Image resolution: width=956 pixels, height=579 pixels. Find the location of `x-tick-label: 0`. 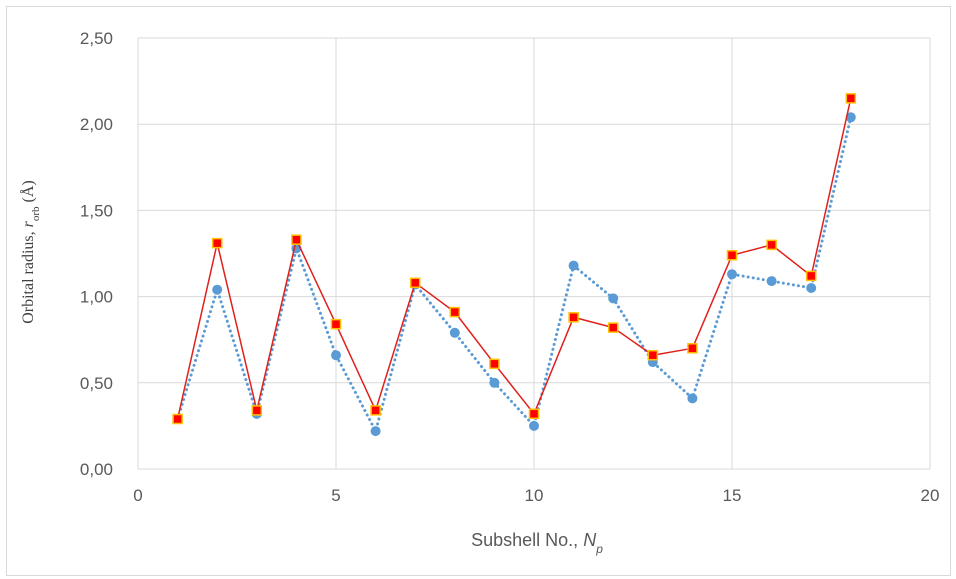

x-tick-label: 0 is located at coordinates (137, 495).